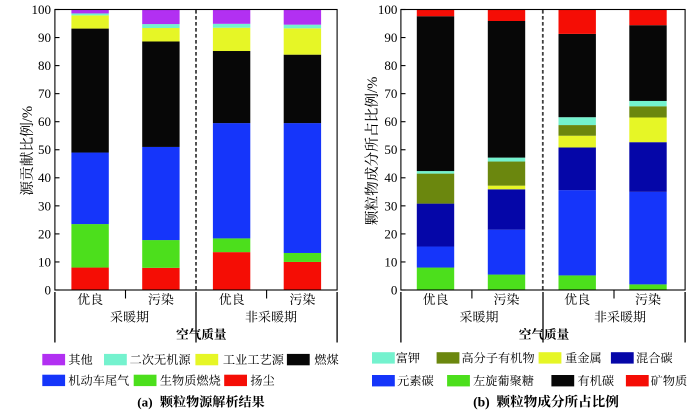 The height and width of the screenshot is (414, 700). What do you see at coordinates (144, 401) in the screenshot?
I see `svg-text: (a)` at bounding box center [144, 401].